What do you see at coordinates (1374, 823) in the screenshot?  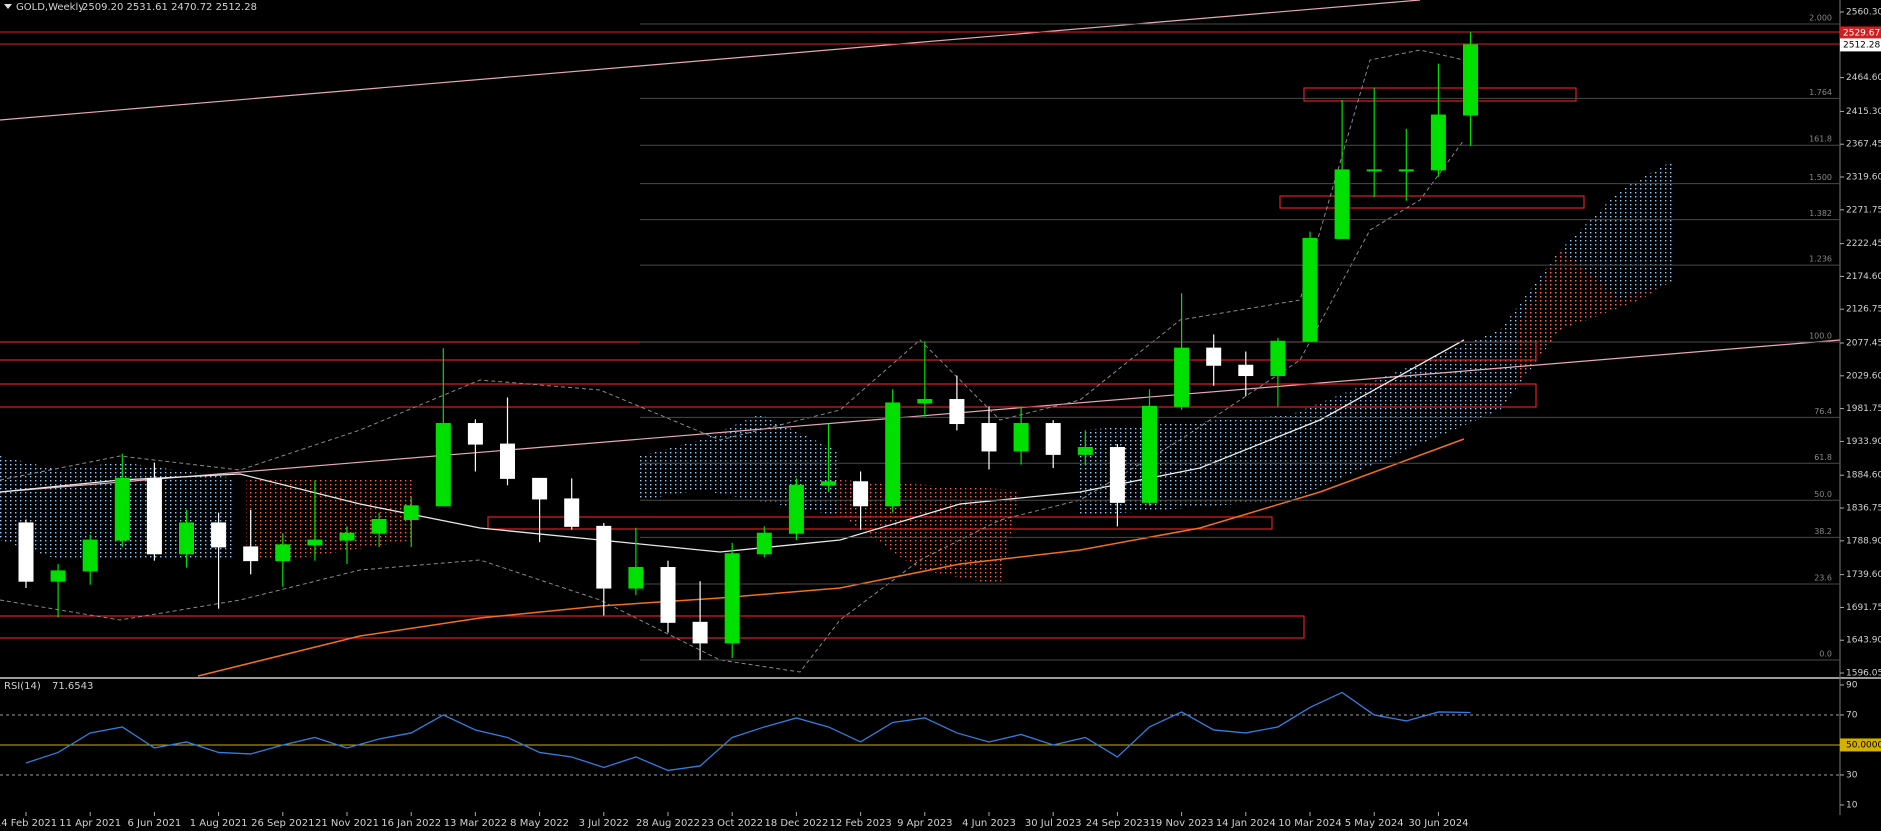 I see `x-tick-label: 5 May 2024` at bounding box center [1374, 823].